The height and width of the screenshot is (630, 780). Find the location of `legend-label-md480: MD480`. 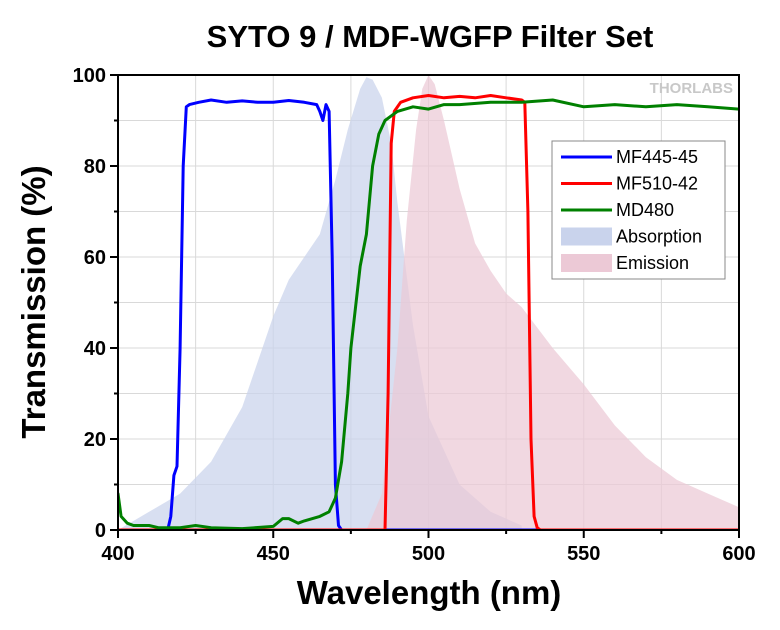

legend-label-md480: MD480 is located at coordinates (645, 210).